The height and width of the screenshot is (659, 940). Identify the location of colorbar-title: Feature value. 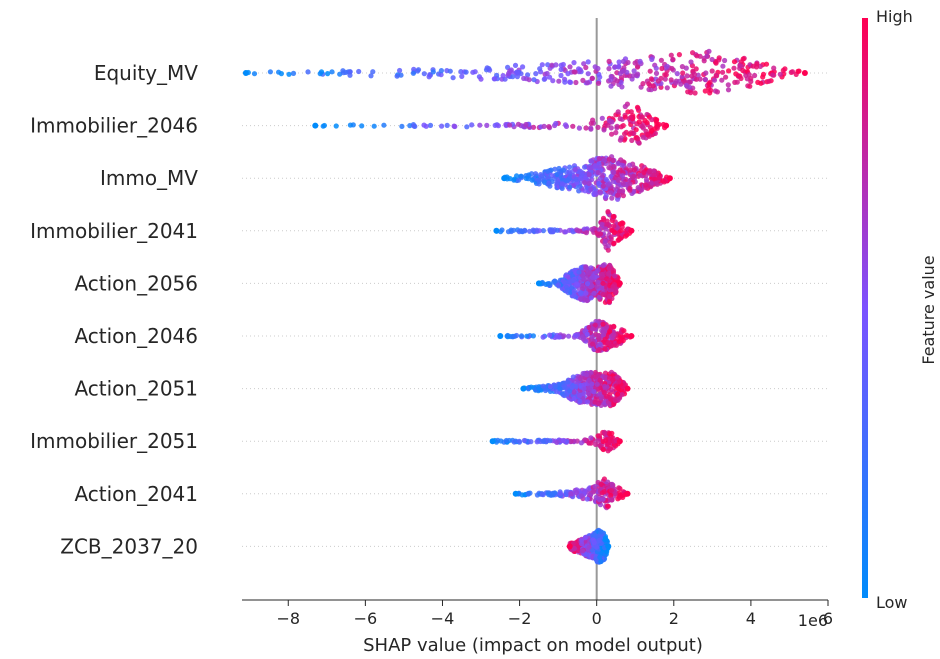
(928, 309).